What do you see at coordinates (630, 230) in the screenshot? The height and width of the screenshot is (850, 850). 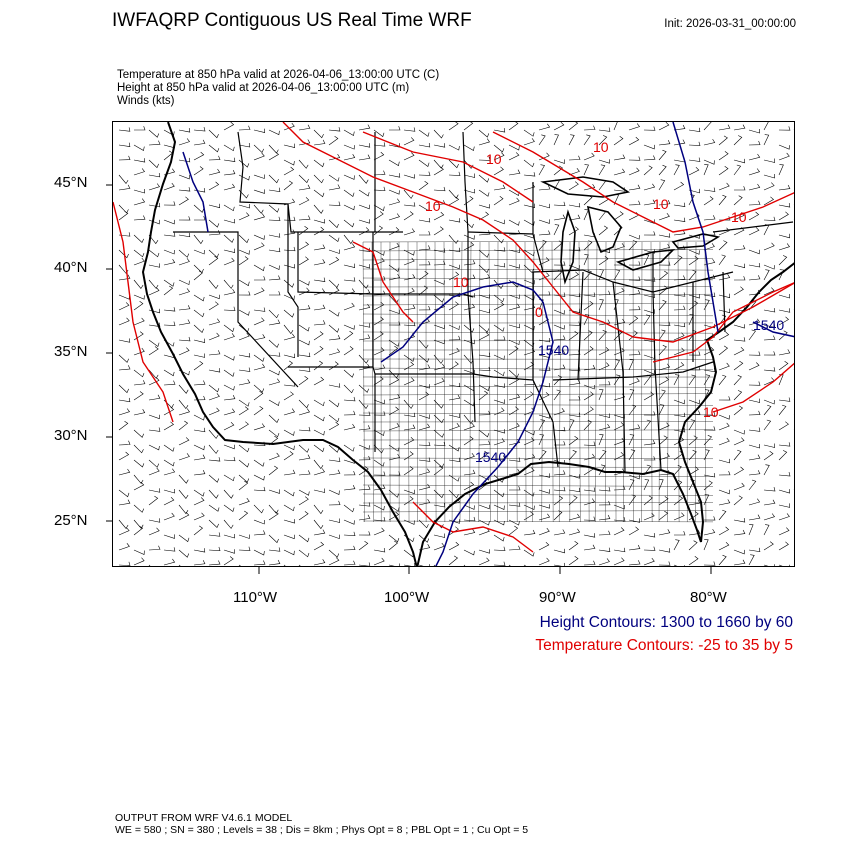 I see `great-lakes` at bounding box center [630, 230].